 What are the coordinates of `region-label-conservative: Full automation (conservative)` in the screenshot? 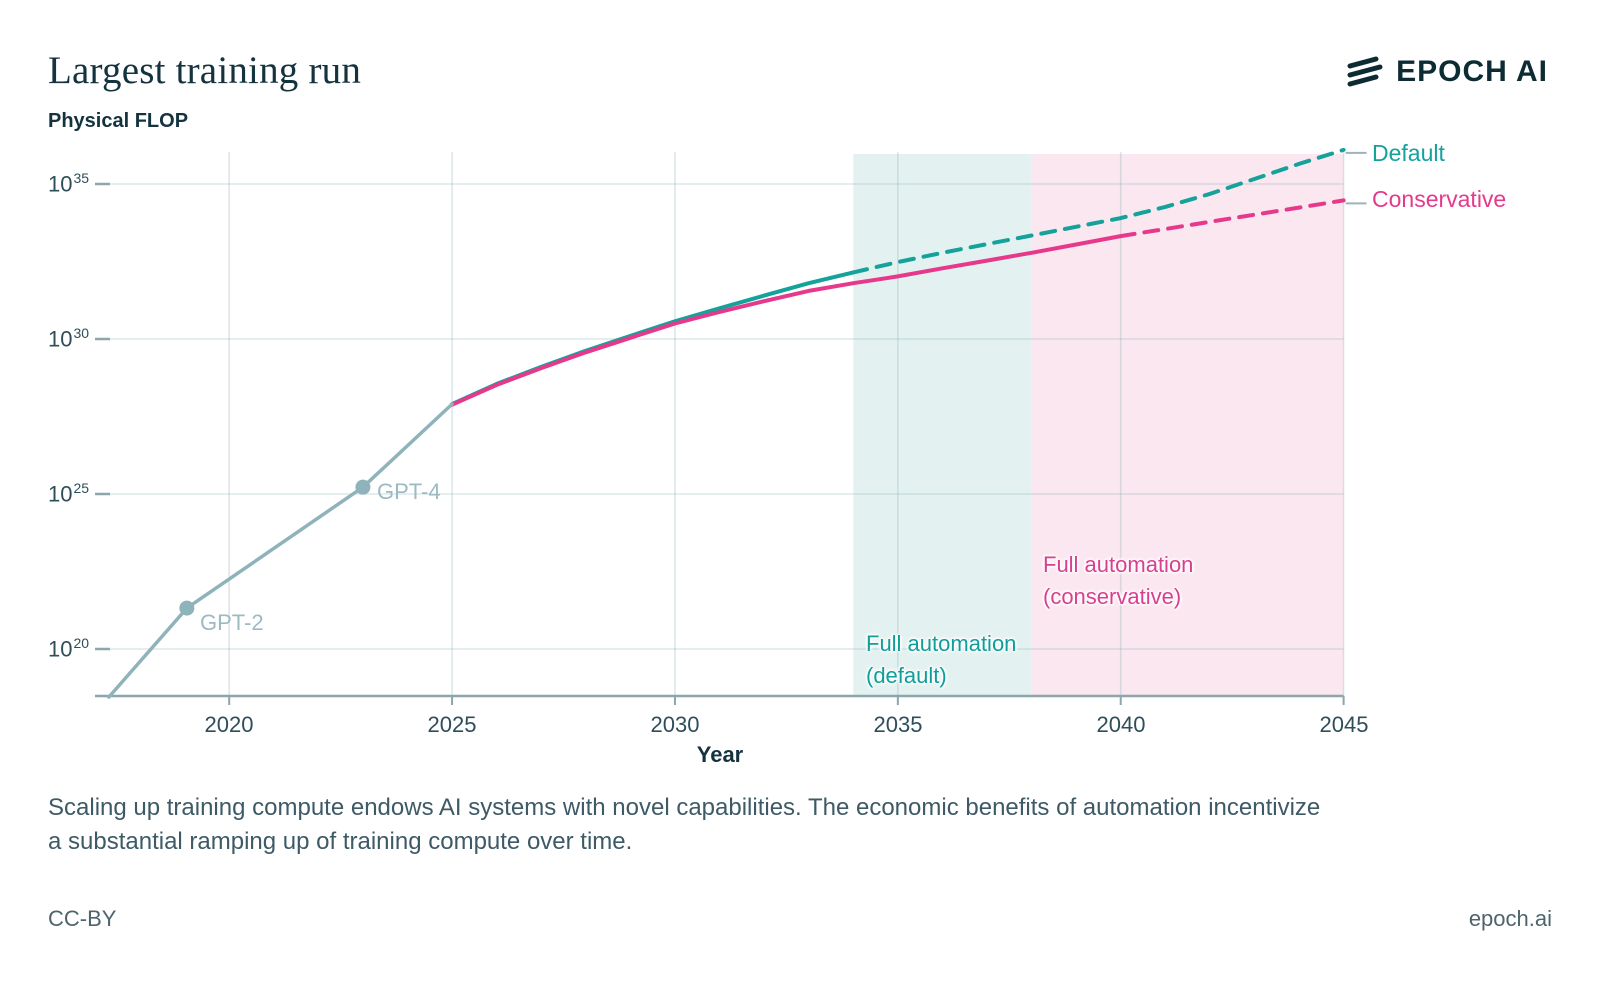 It's located at (1118, 580).